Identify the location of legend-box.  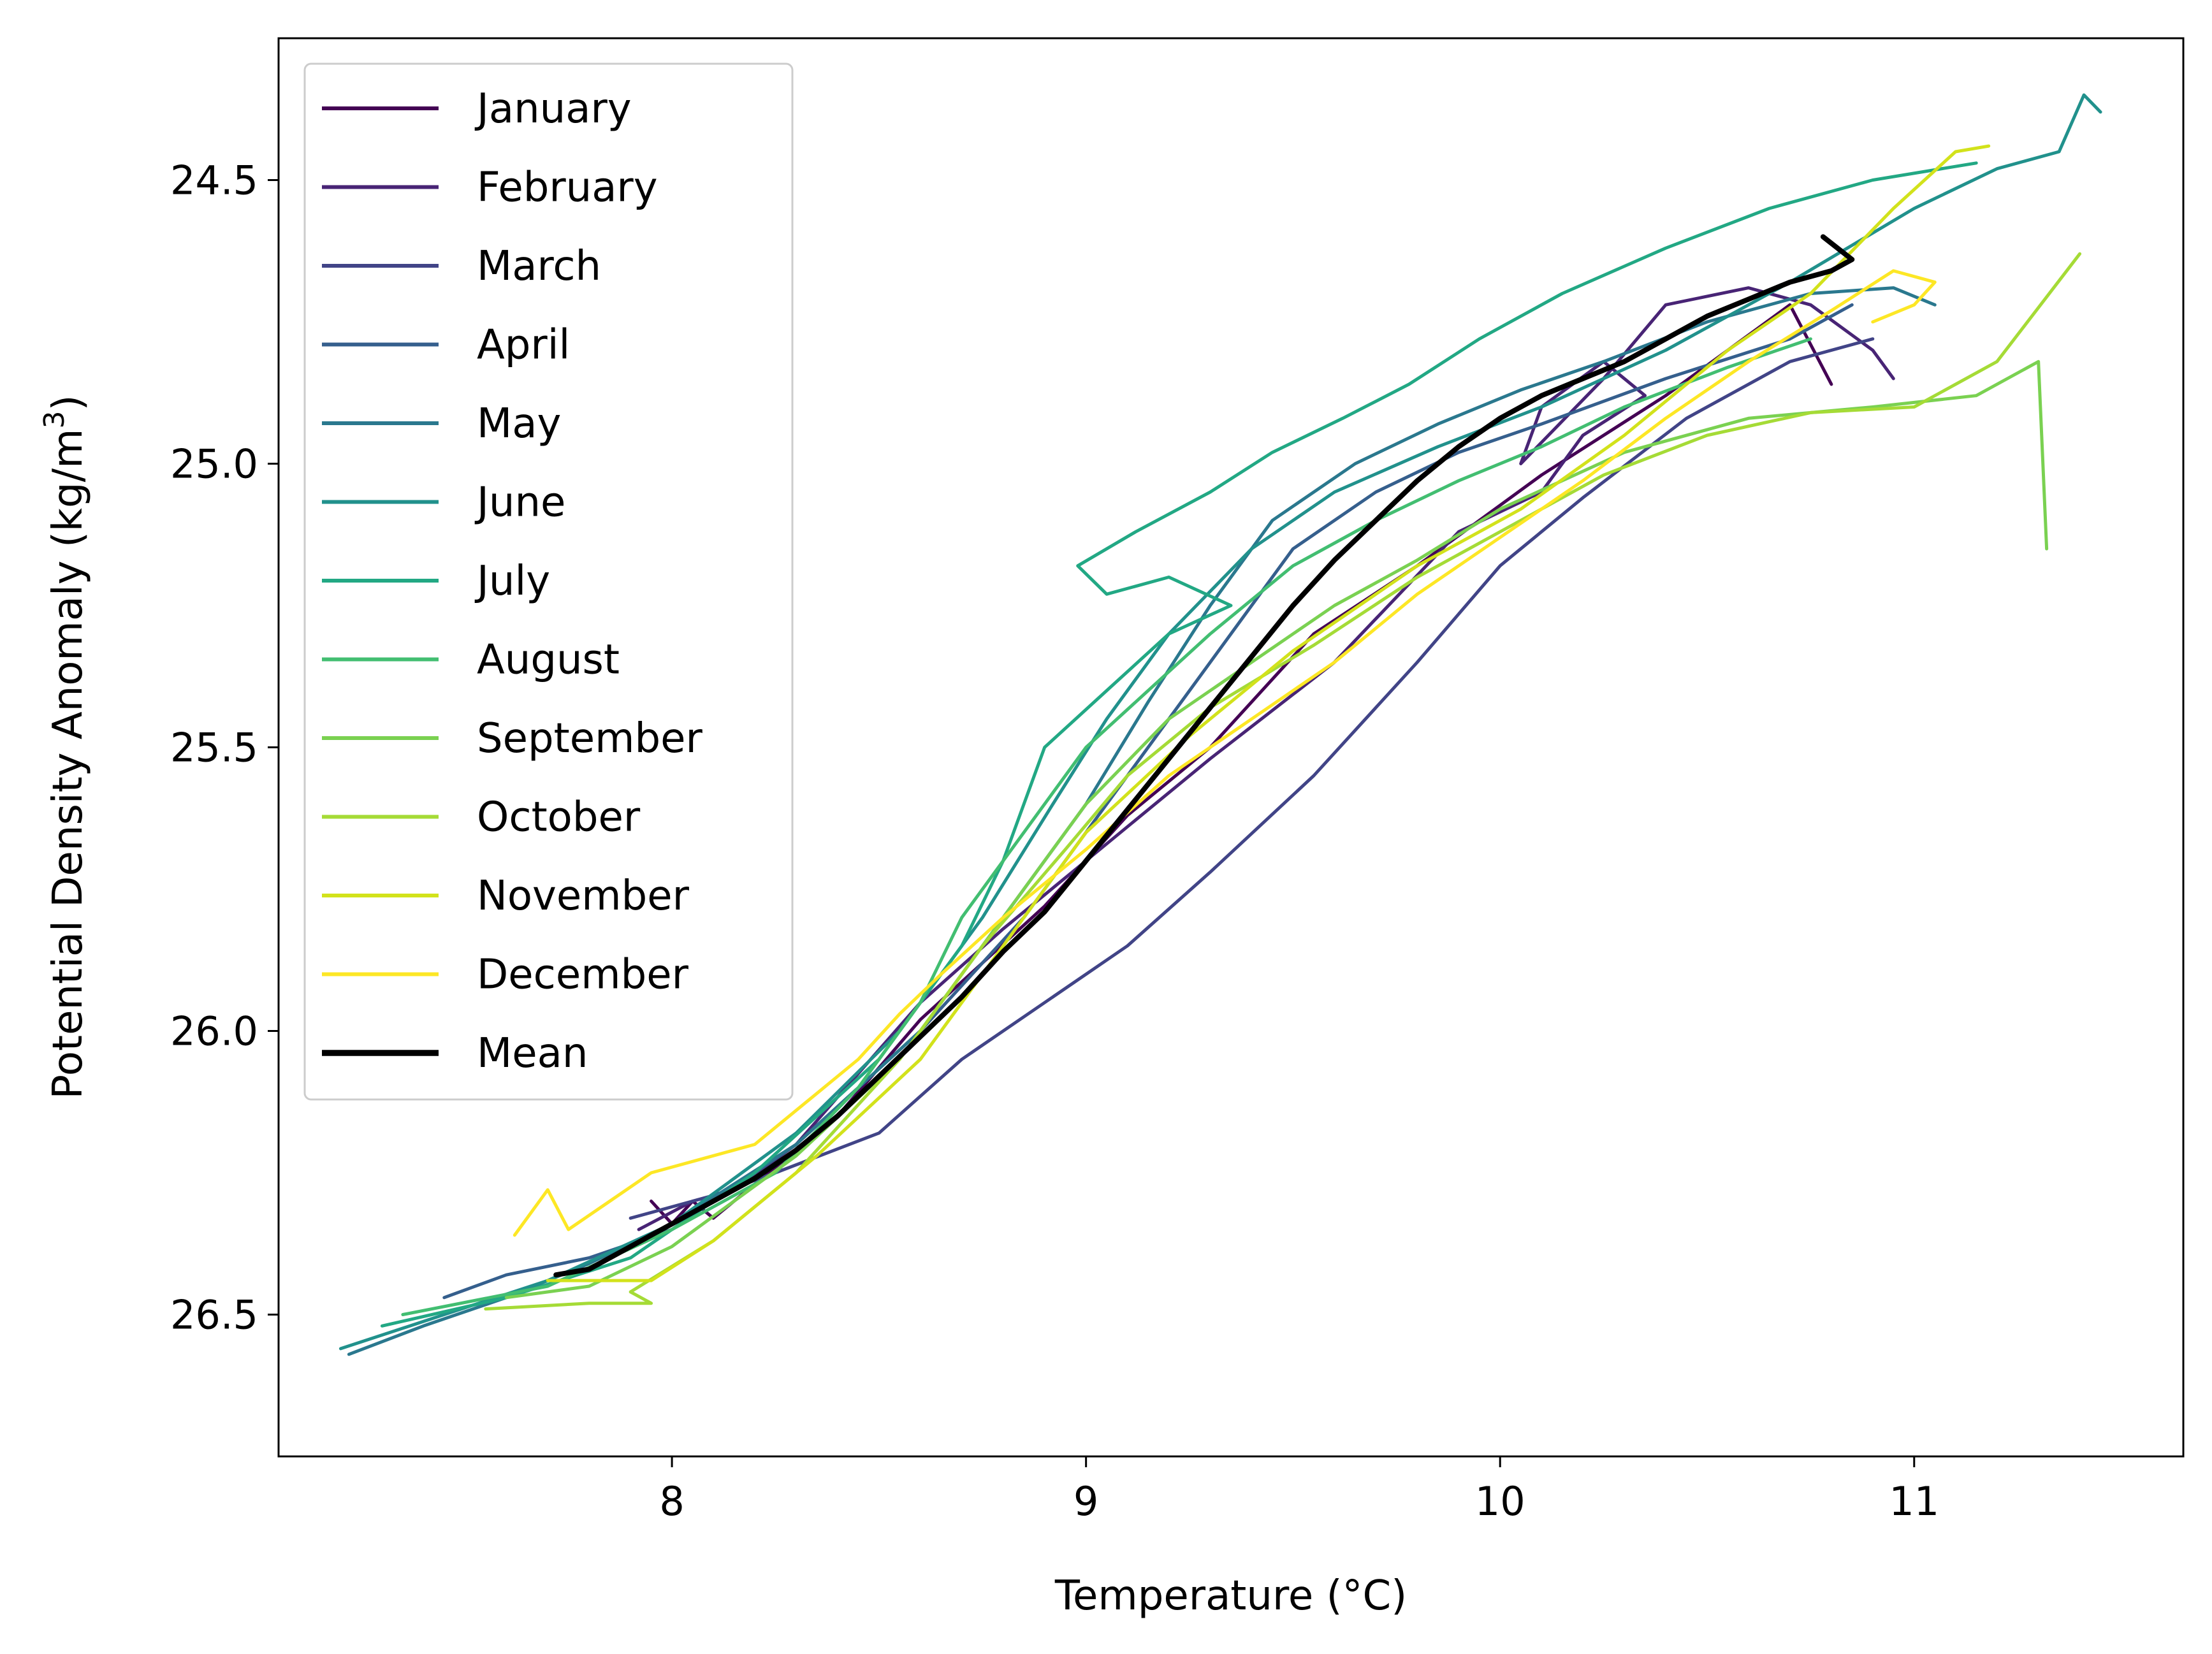
(548, 581).